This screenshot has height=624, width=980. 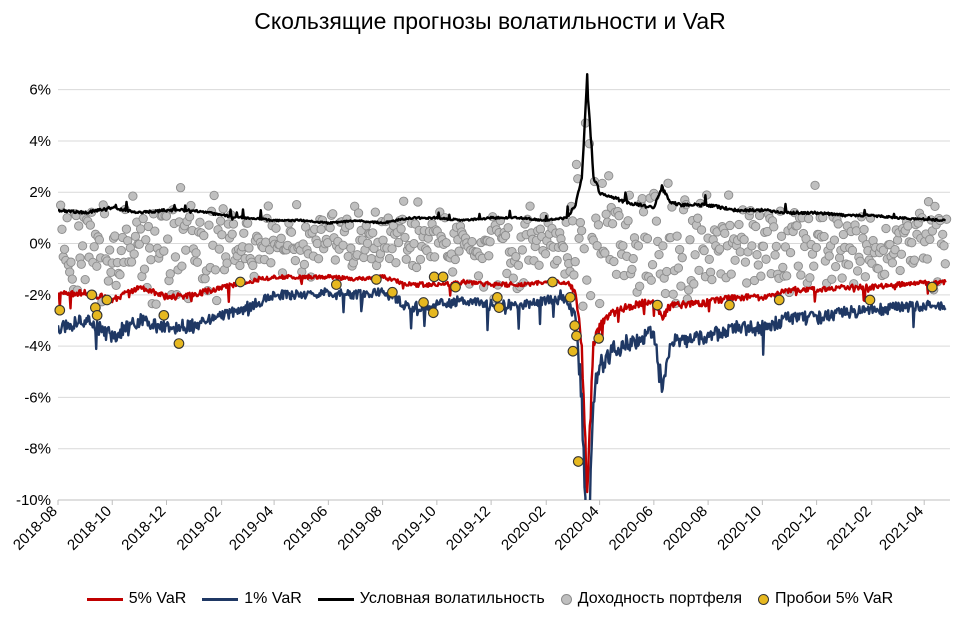 What do you see at coordinates (37, 346) in the screenshot?
I see `y-tick-label: -4%` at bounding box center [37, 346].